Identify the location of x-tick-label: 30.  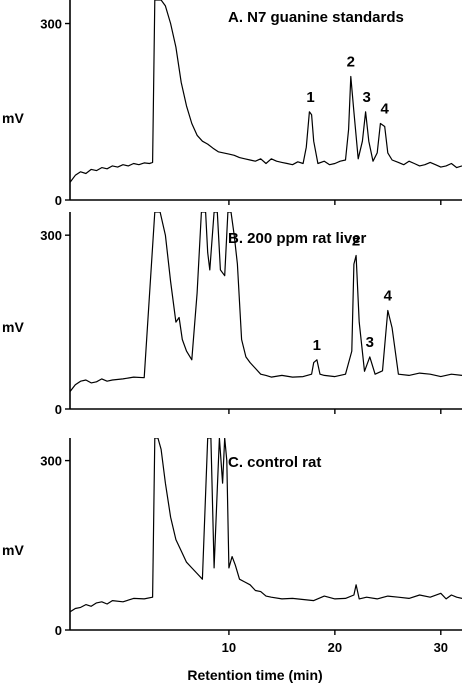
(441, 647).